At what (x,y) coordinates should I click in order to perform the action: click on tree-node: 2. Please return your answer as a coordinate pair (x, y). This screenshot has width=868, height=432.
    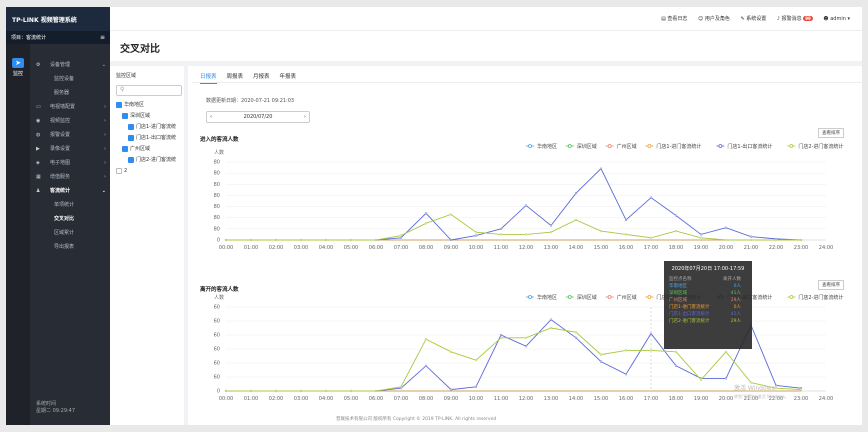
    Looking at the image, I should click on (147, 171).